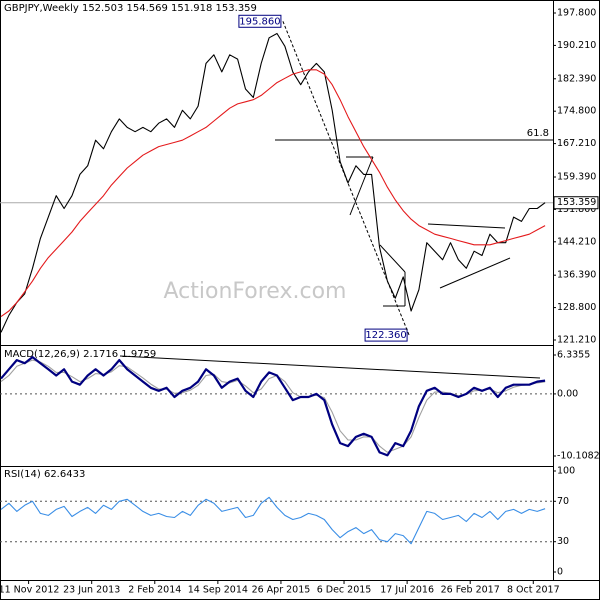 This screenshot has height=600, width=600. I want to click on annotation-label: 122.360, so click(385, 335).